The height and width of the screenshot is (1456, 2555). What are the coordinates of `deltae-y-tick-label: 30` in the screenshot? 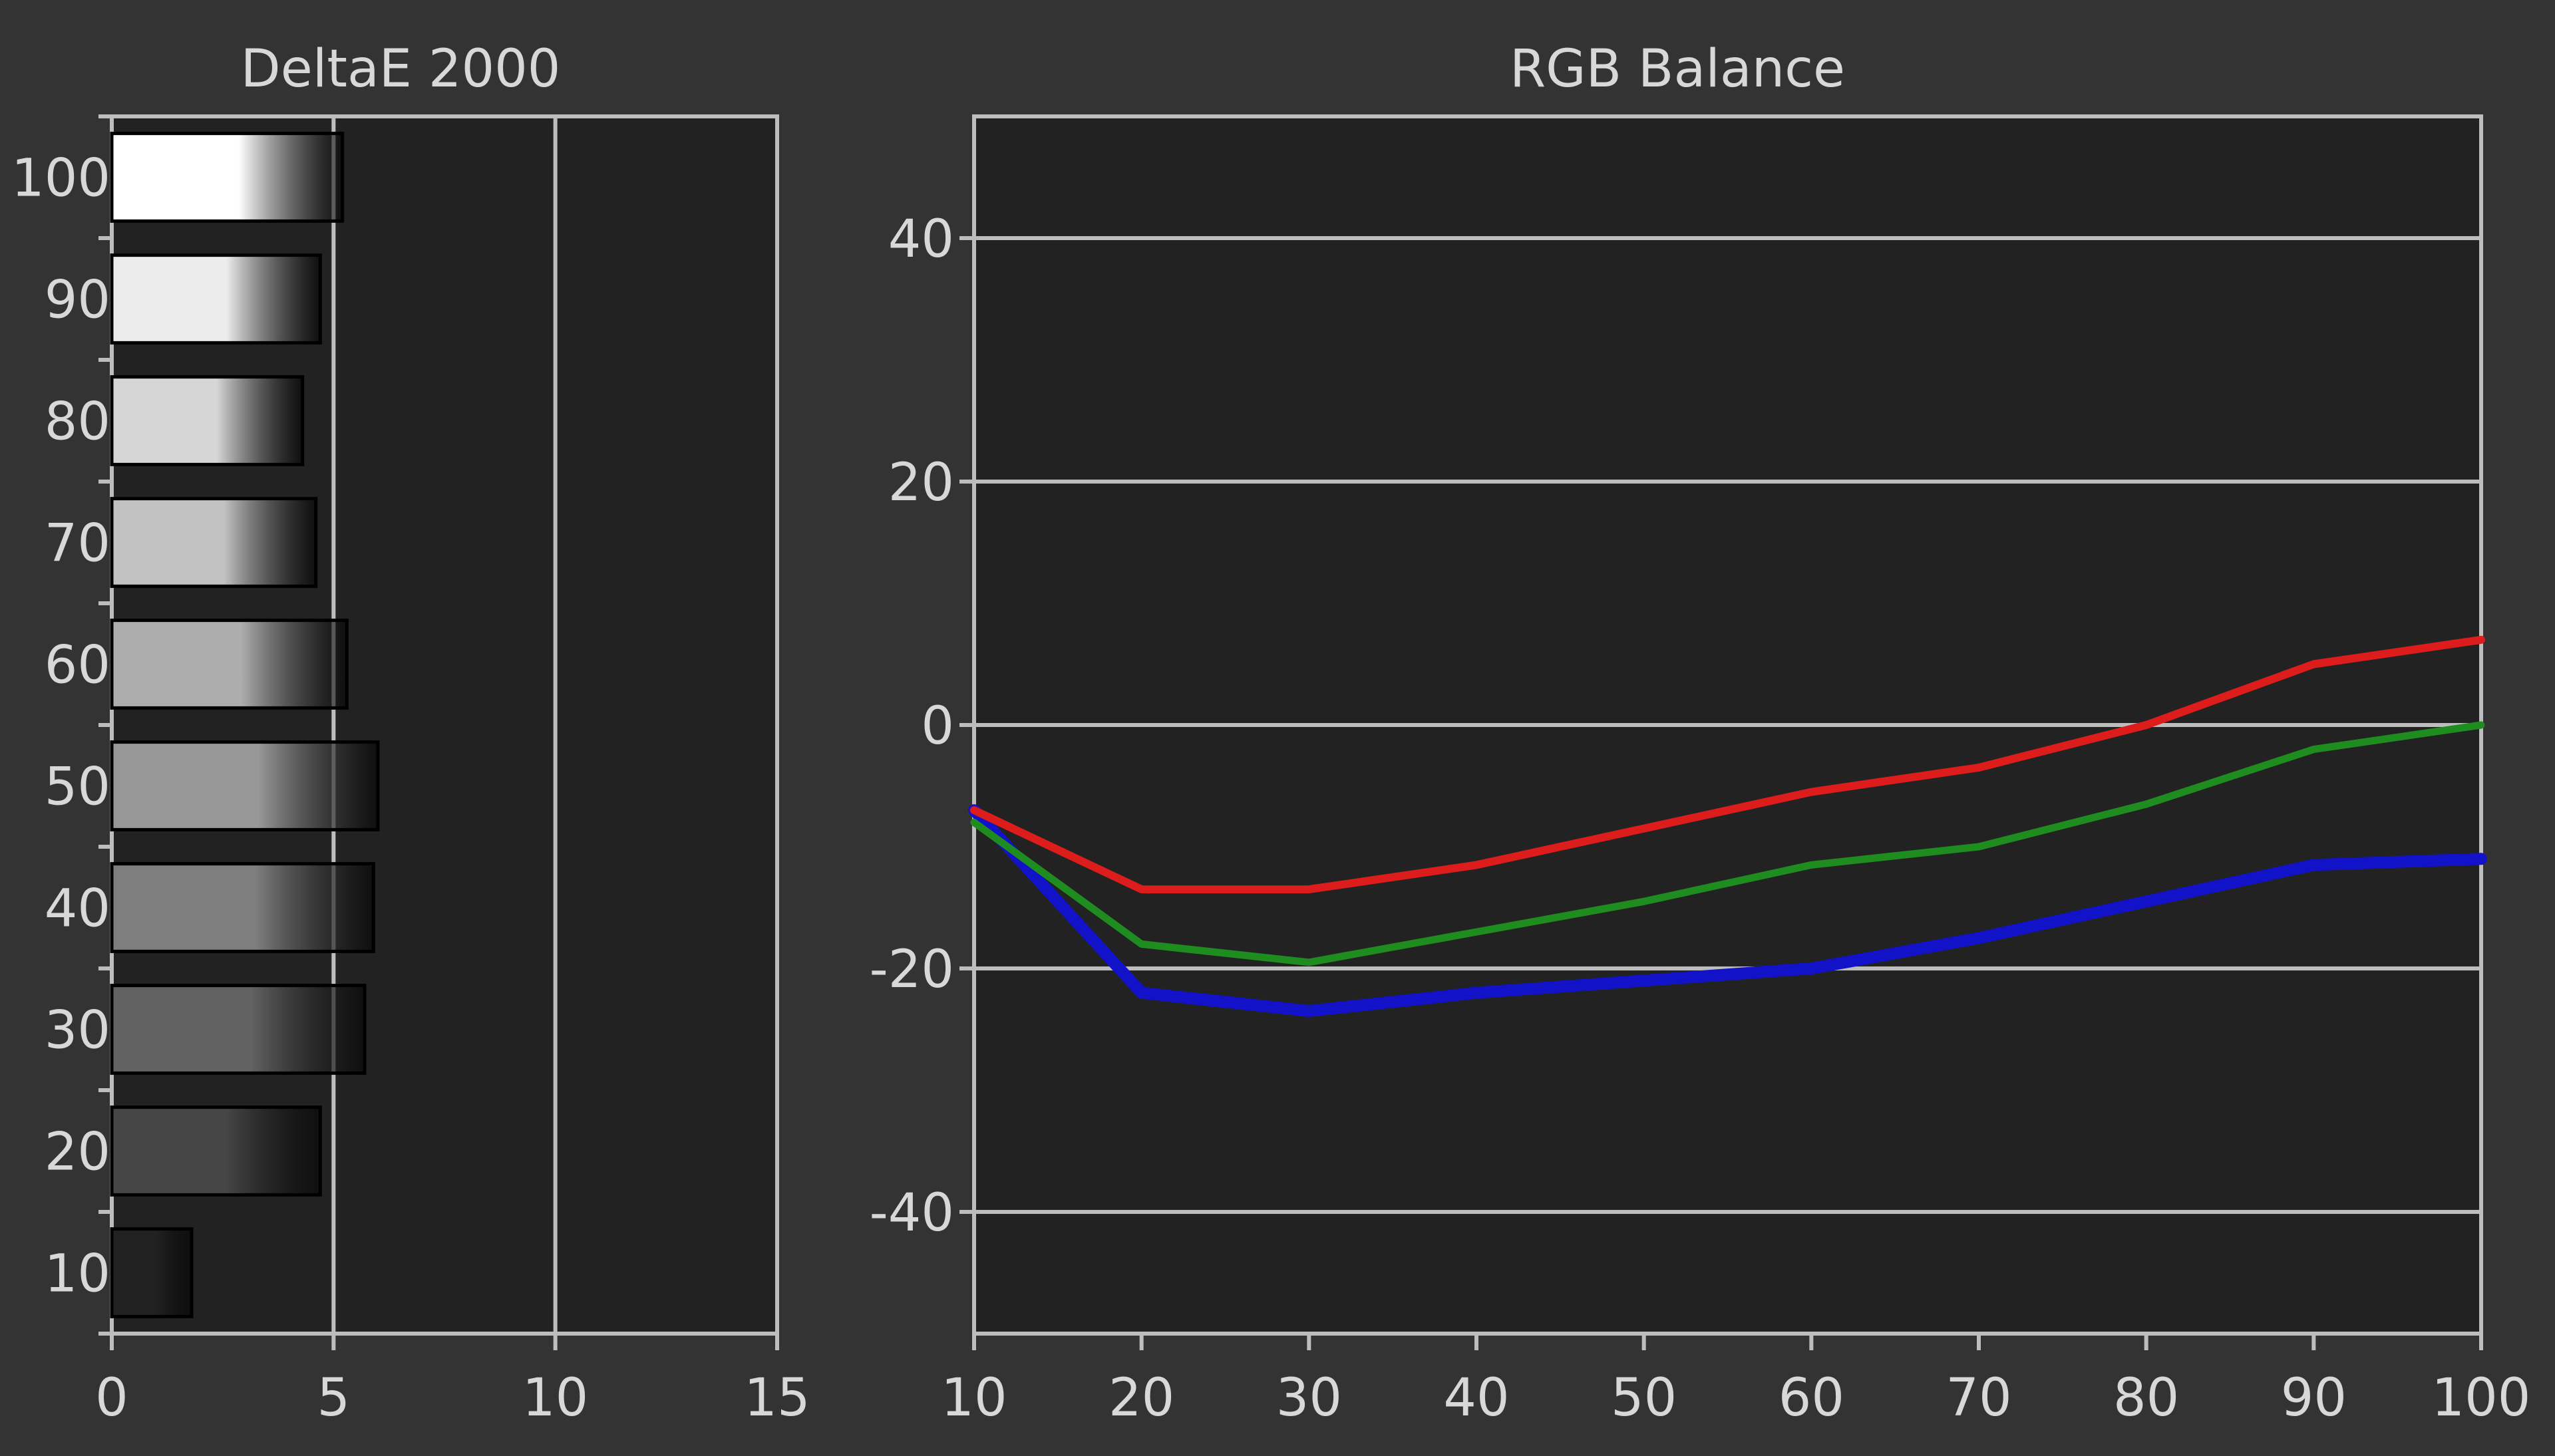 It's located at (77, 1031).